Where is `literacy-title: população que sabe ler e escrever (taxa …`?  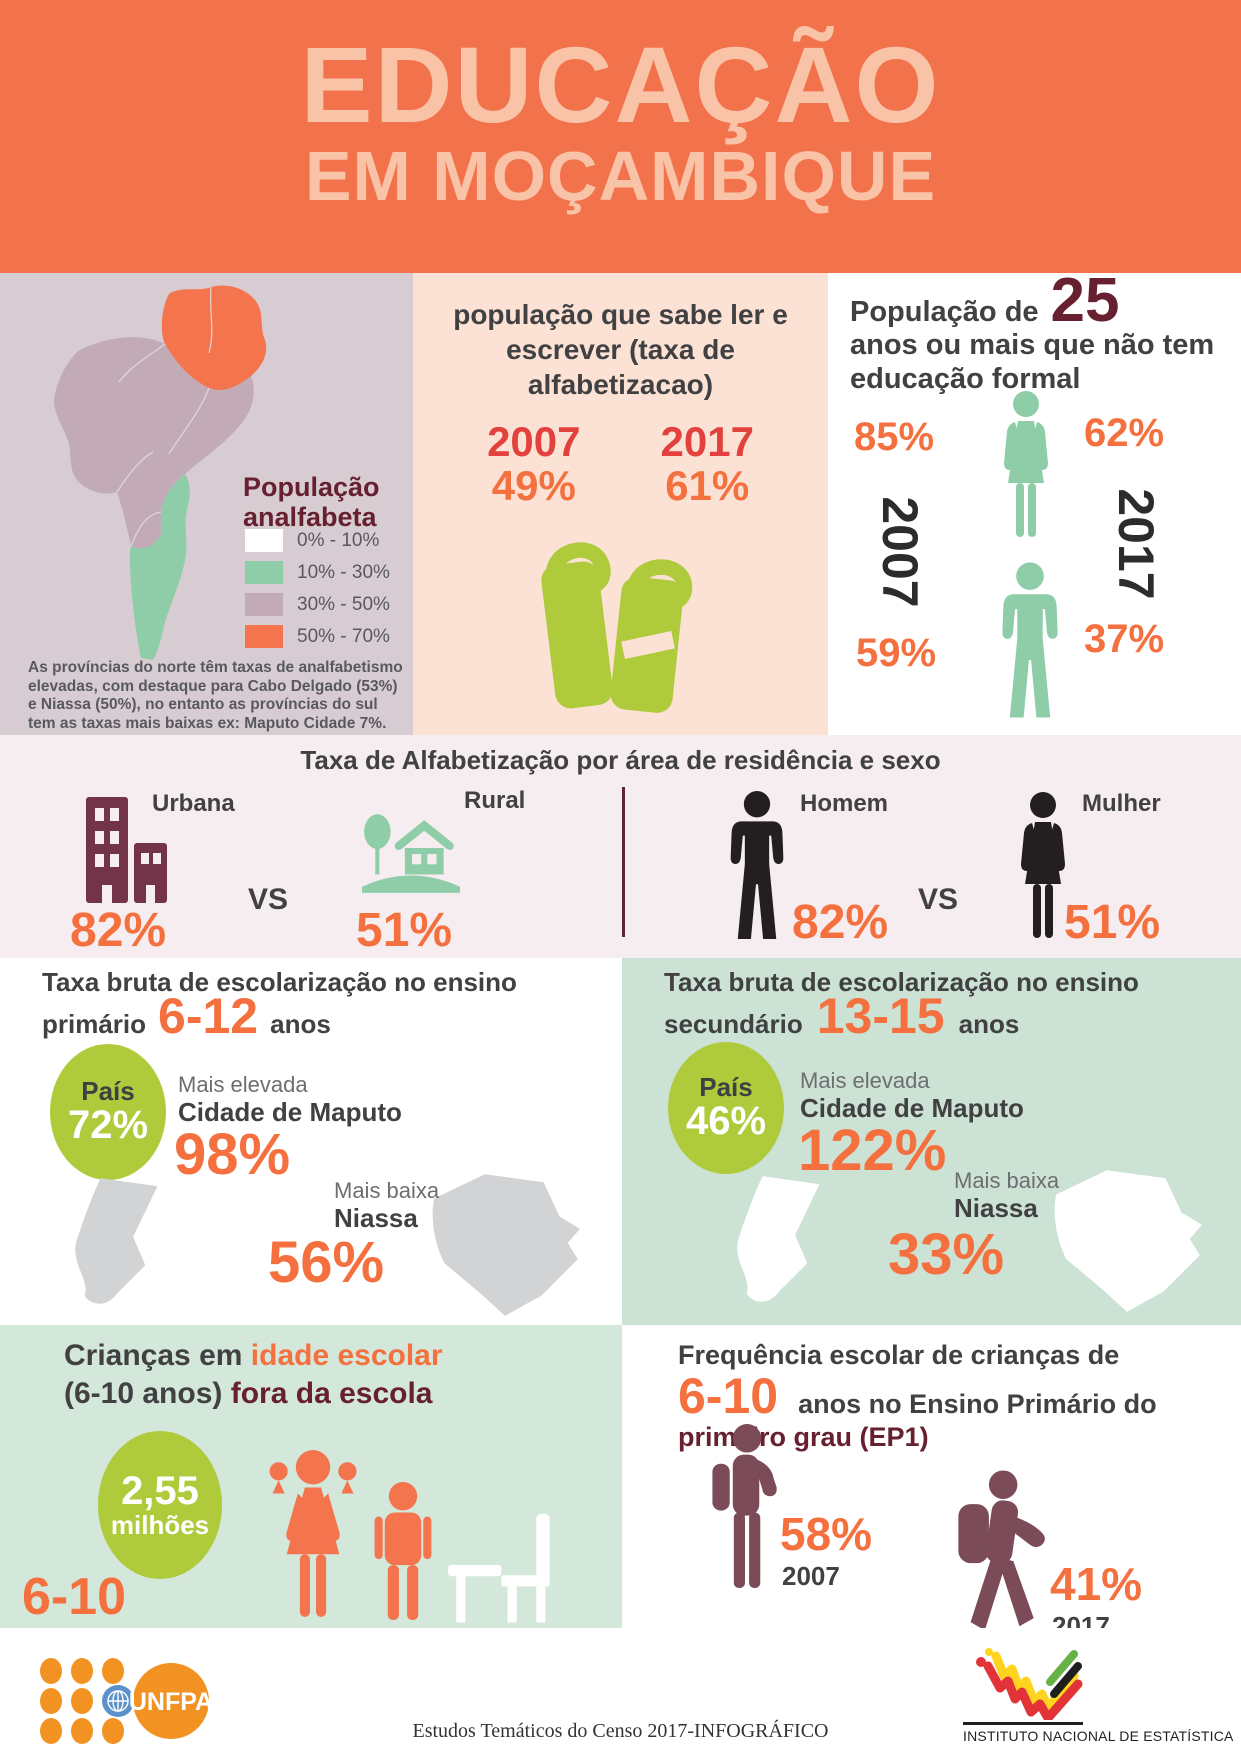 literacy-title: população que sabe ler e escrever (taxa … is located at coordinates (620, 349).